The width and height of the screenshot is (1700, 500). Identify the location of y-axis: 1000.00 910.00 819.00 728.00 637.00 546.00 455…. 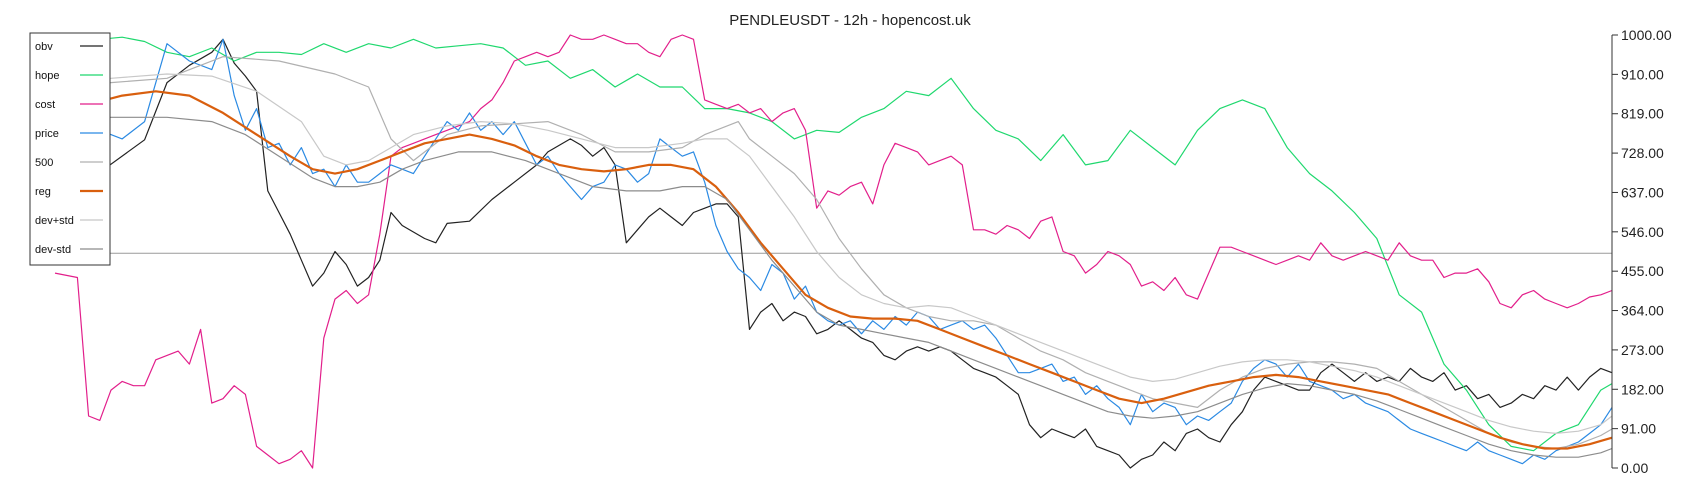
(1641, 251).